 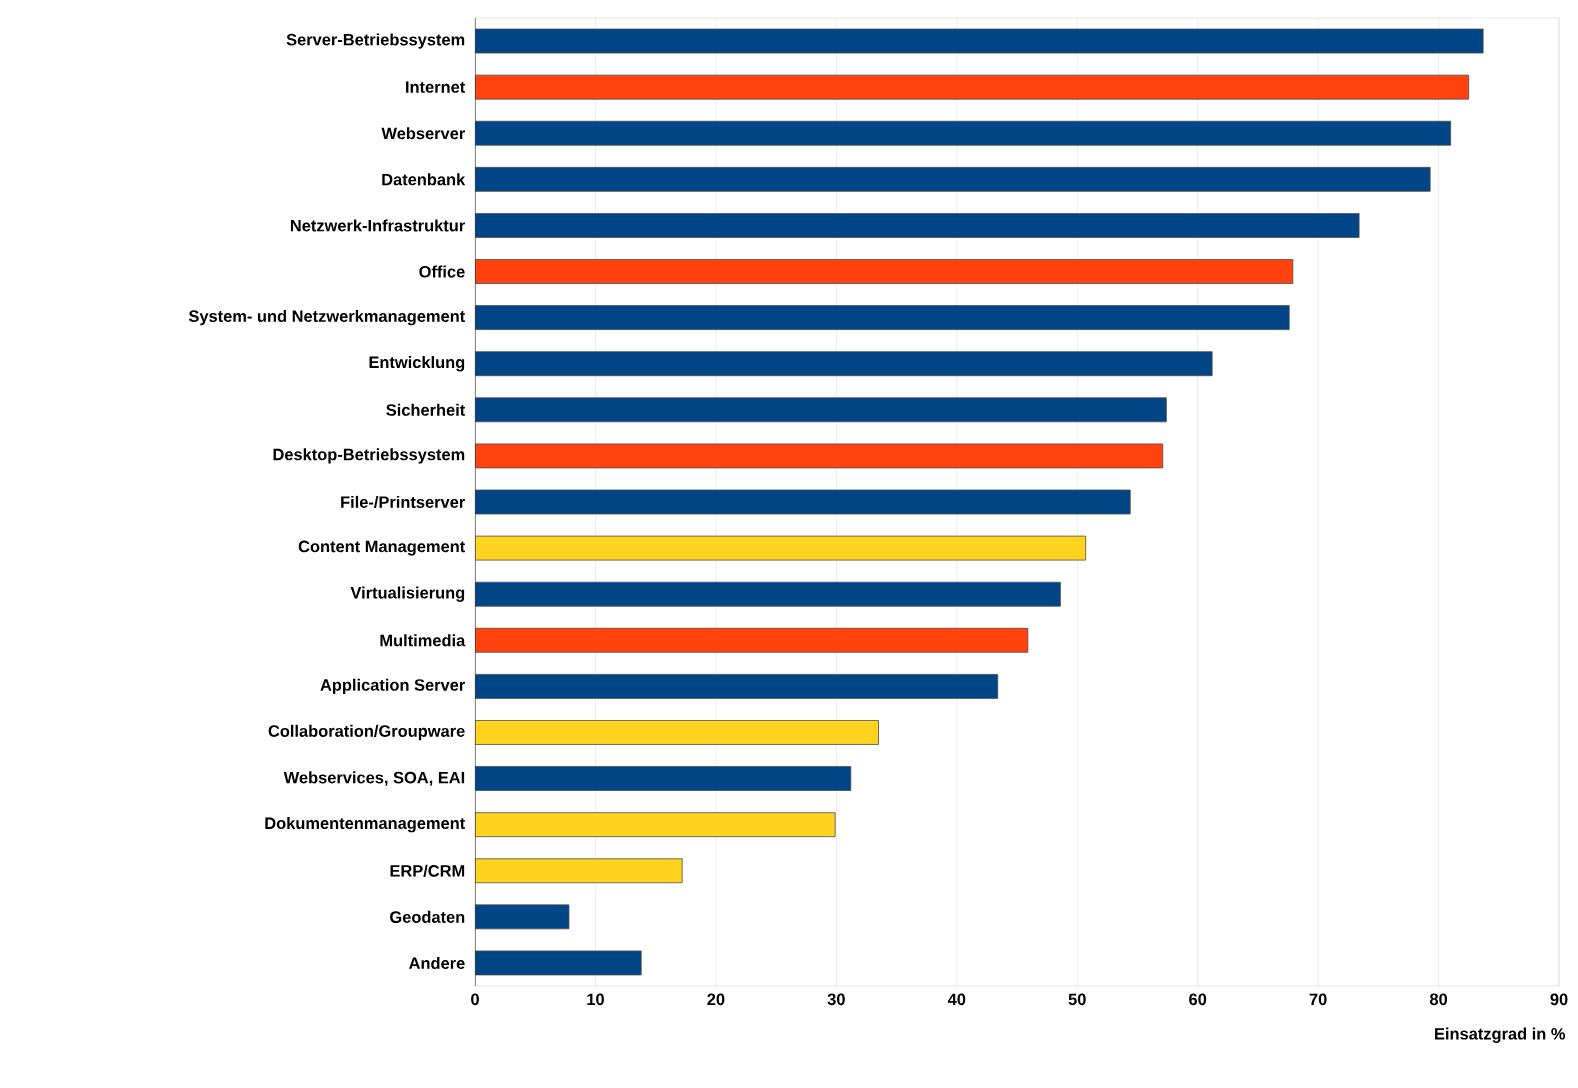 What do you see at coordinates (1500, 1035) in the screenshot?
I see `x-axis-title: Einsatzgrad in %` at bounding box center [1500, 1035].